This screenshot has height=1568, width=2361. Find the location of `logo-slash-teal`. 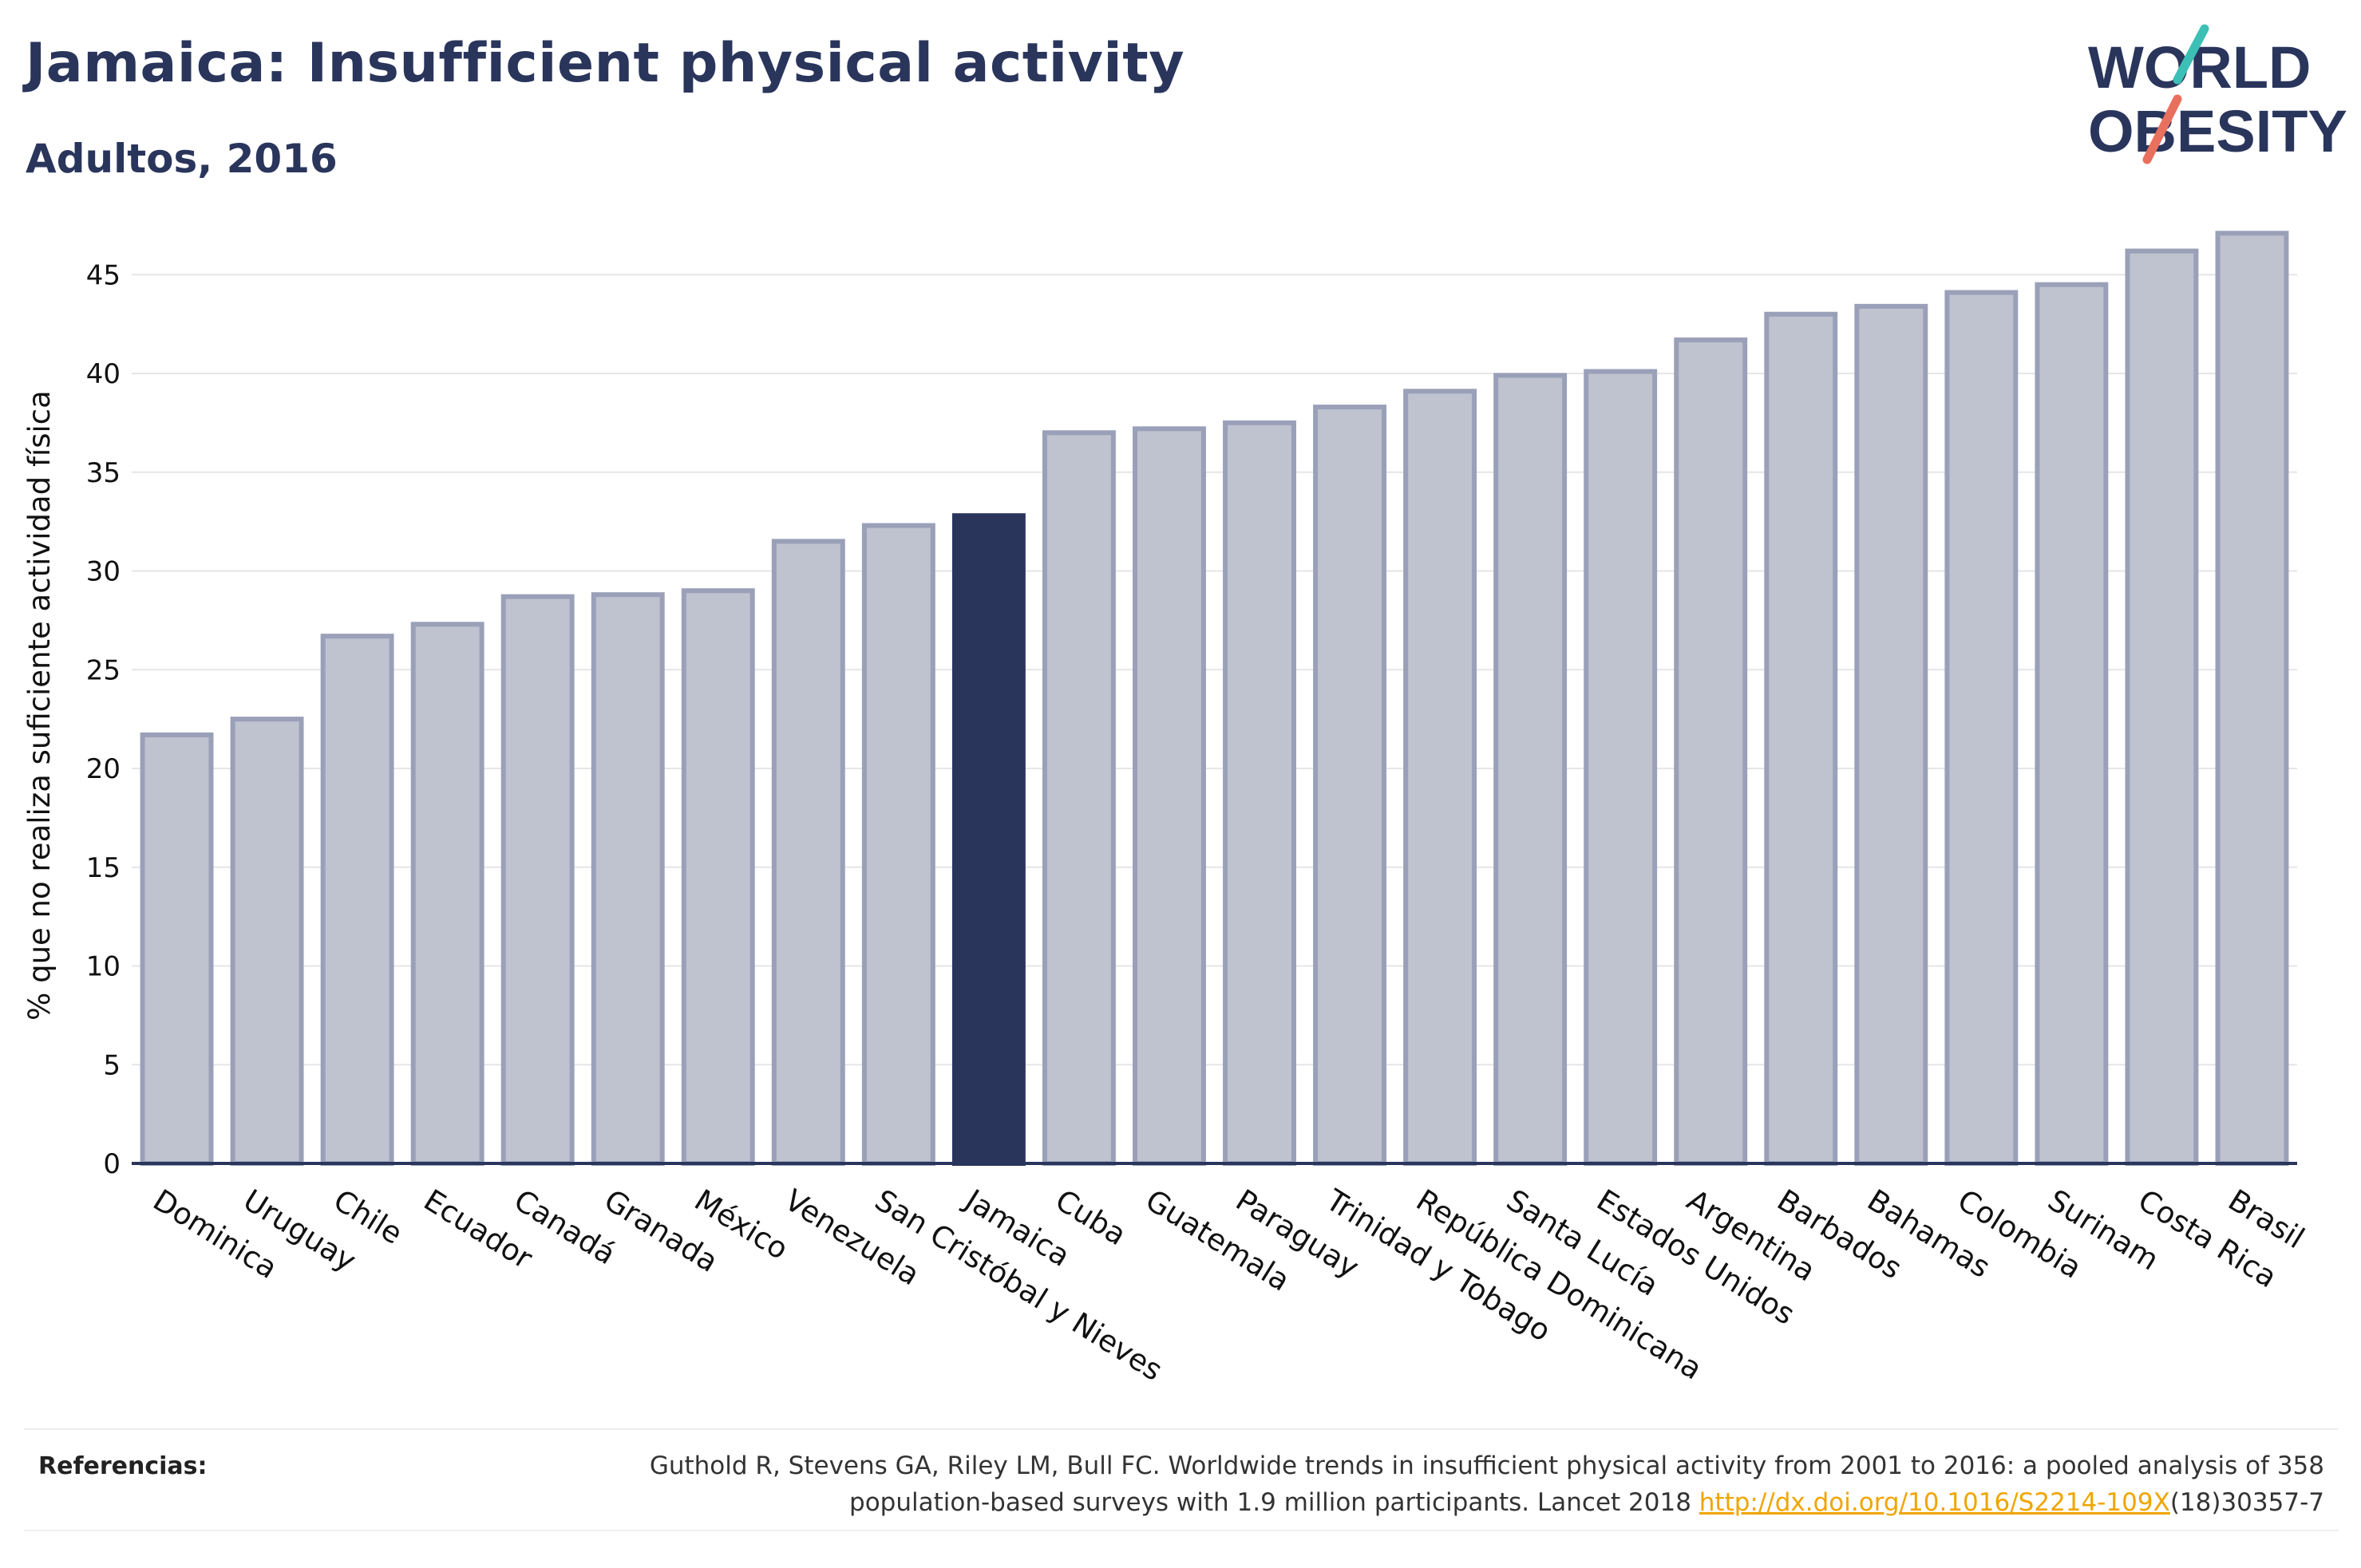

logo-slash-teal is located at coordinates (2191, 54).